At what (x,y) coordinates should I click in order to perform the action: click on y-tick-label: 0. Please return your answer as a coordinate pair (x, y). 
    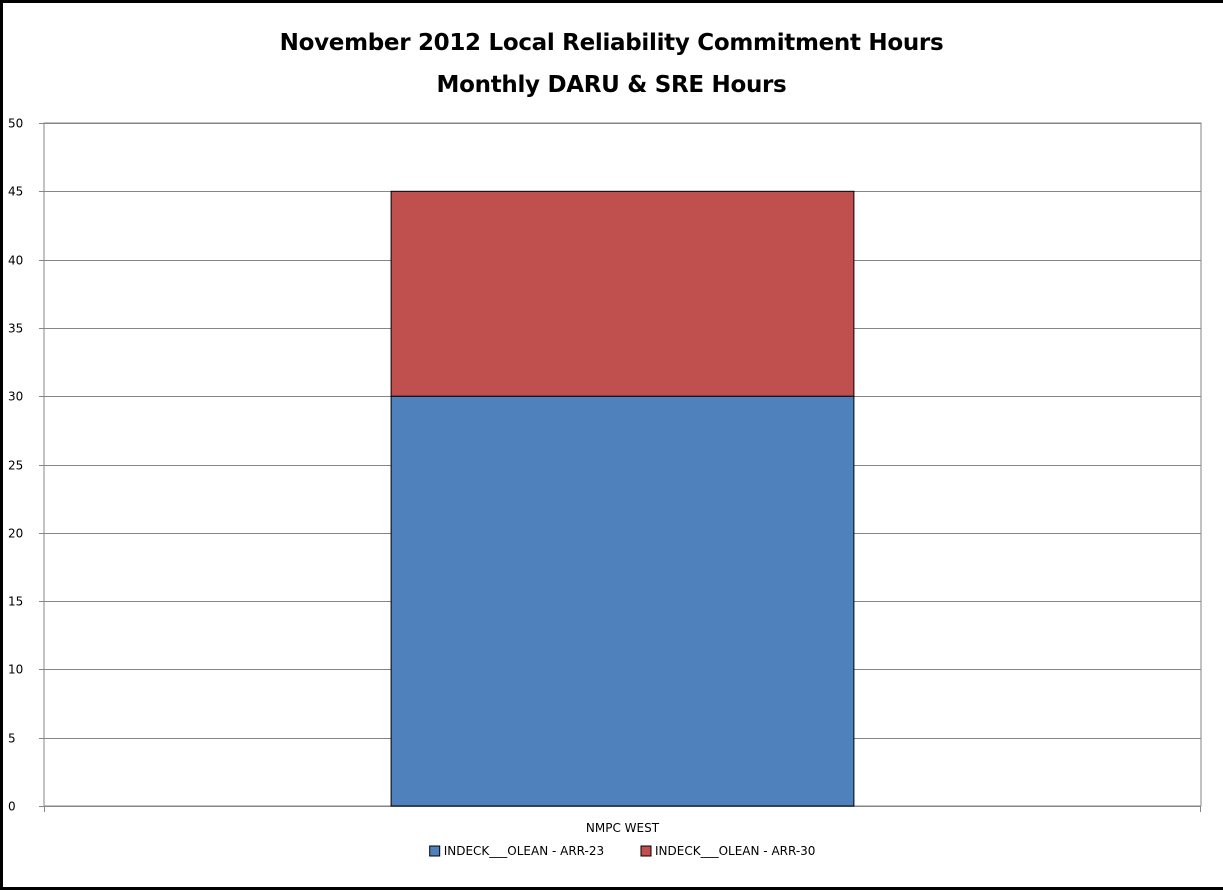
    Looking at the image, I should click on (12, 807).